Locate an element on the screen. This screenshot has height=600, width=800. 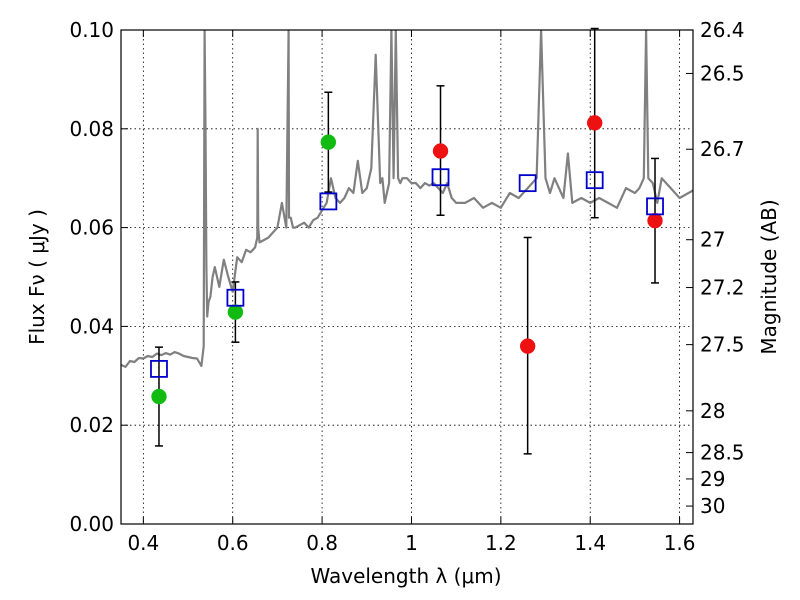
y2-axis-label: Magnitude (AB) is located at coordinates (769, 276).